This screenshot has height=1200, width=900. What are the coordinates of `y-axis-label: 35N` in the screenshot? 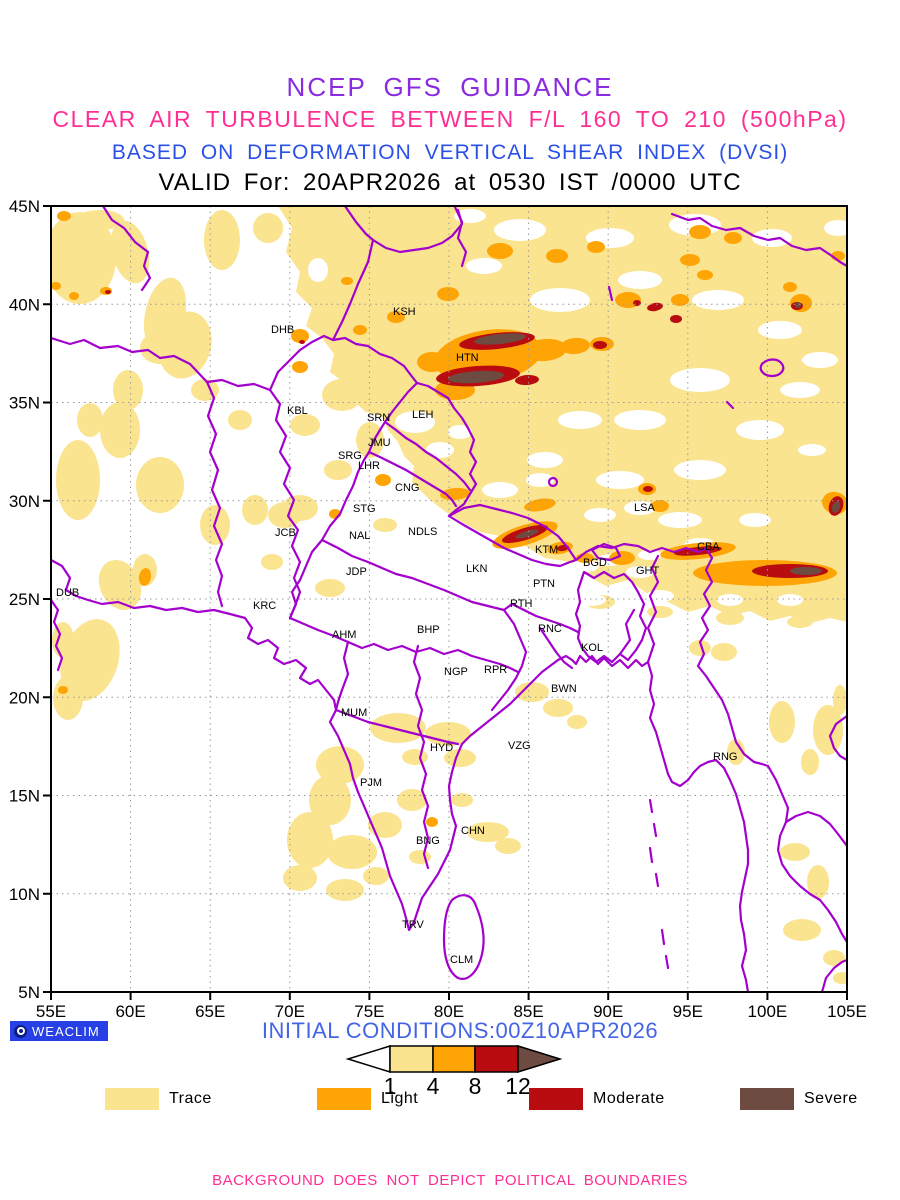 It's located at (24, 403).